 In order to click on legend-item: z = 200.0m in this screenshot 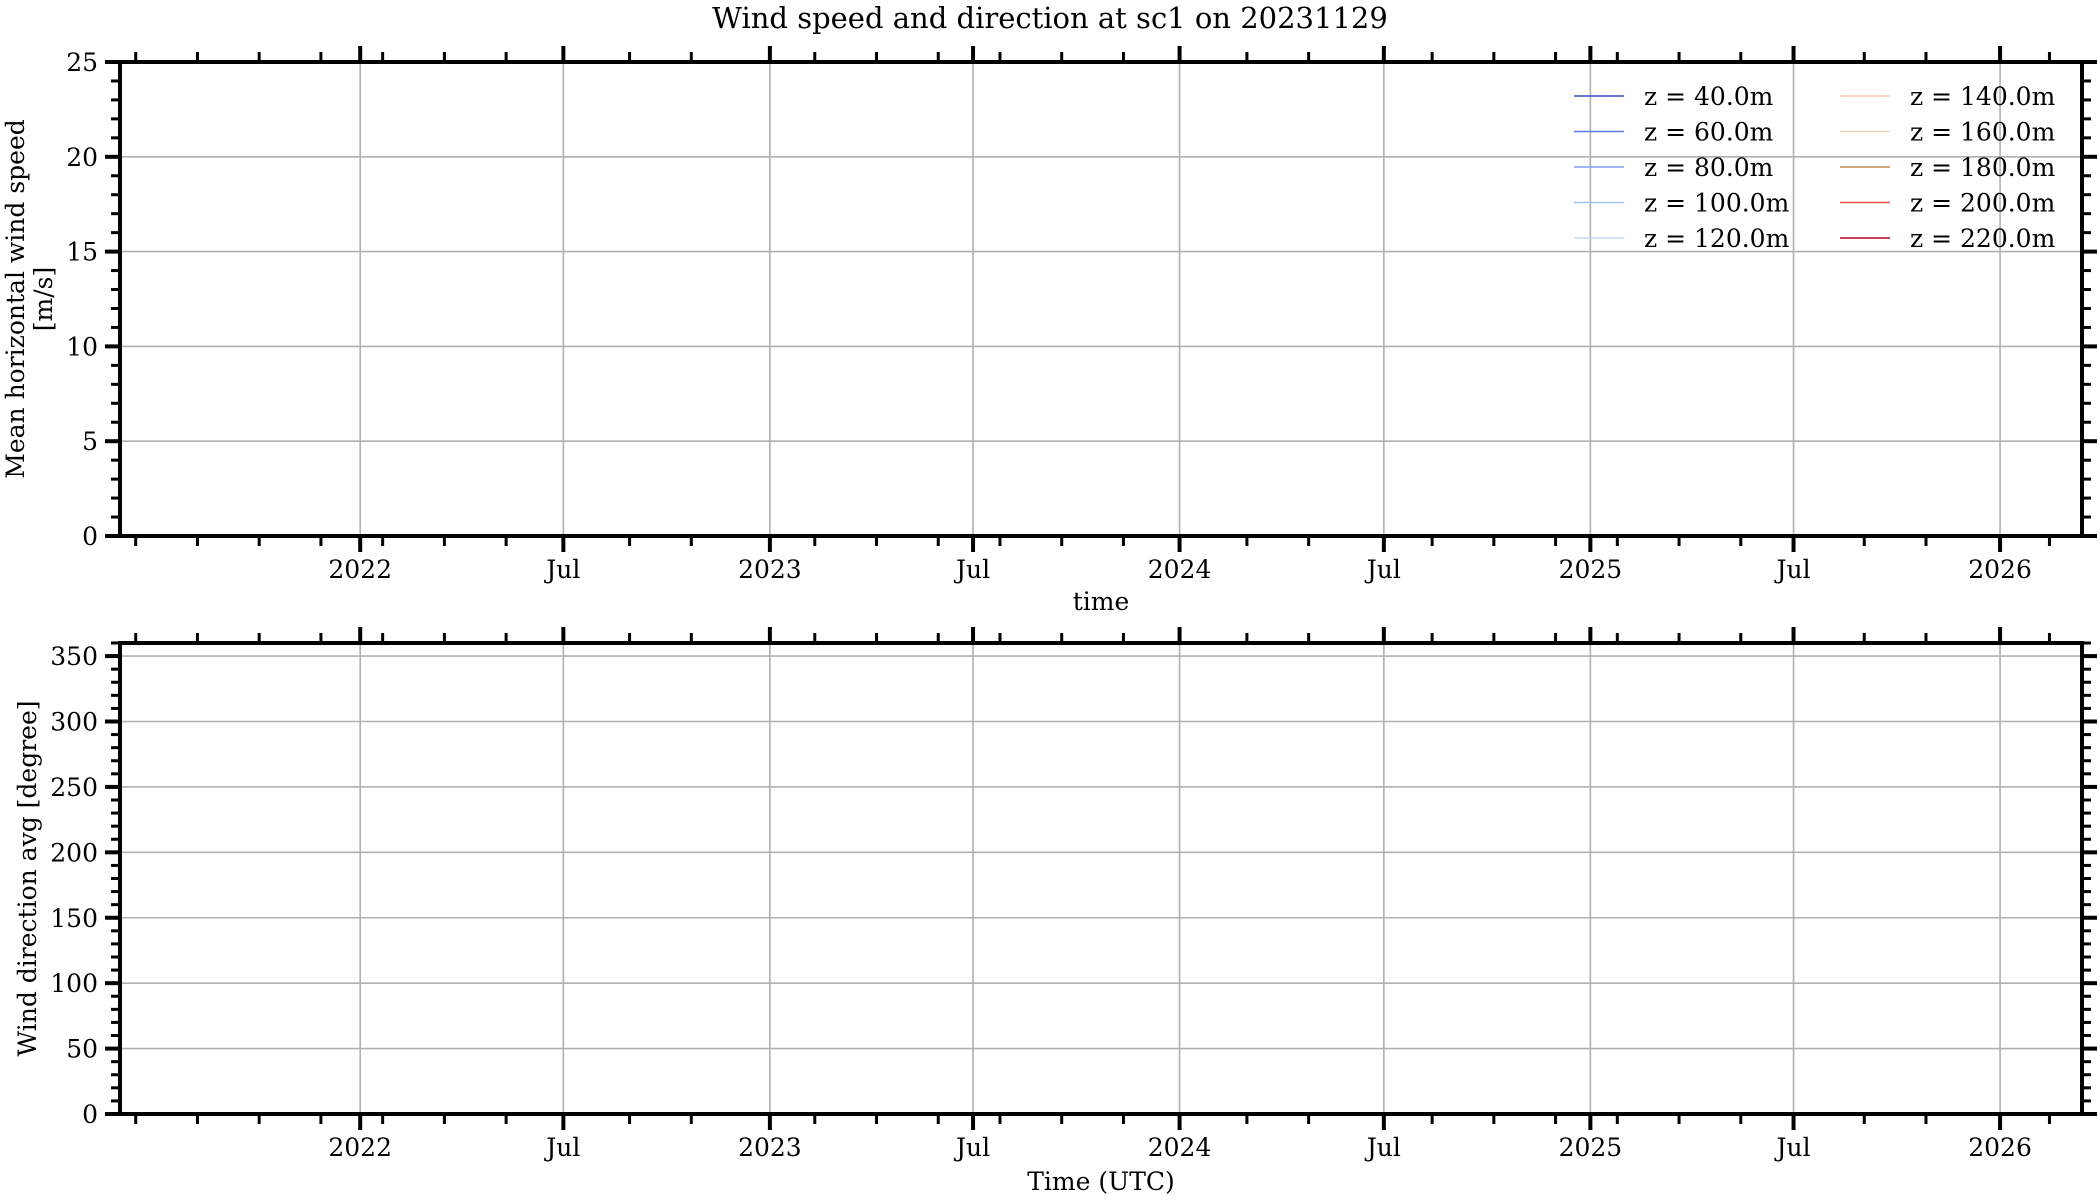, I will do `click(1948, 203)`.